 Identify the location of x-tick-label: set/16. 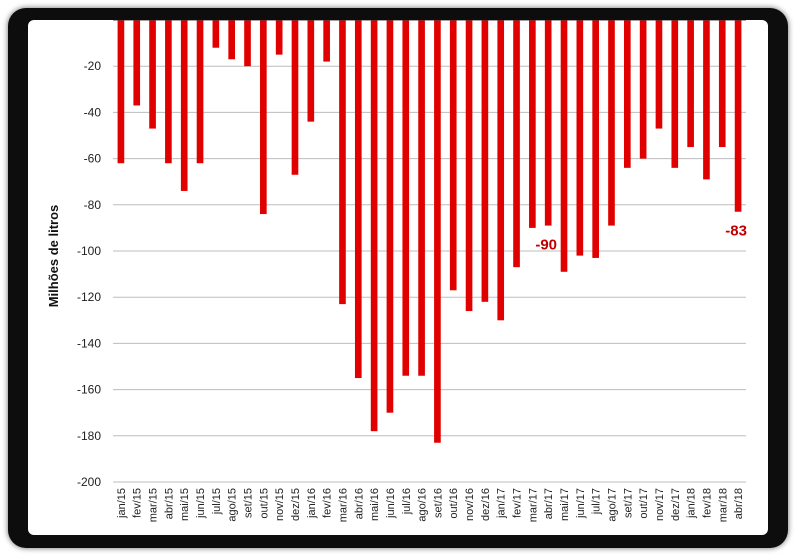
(438, 503).